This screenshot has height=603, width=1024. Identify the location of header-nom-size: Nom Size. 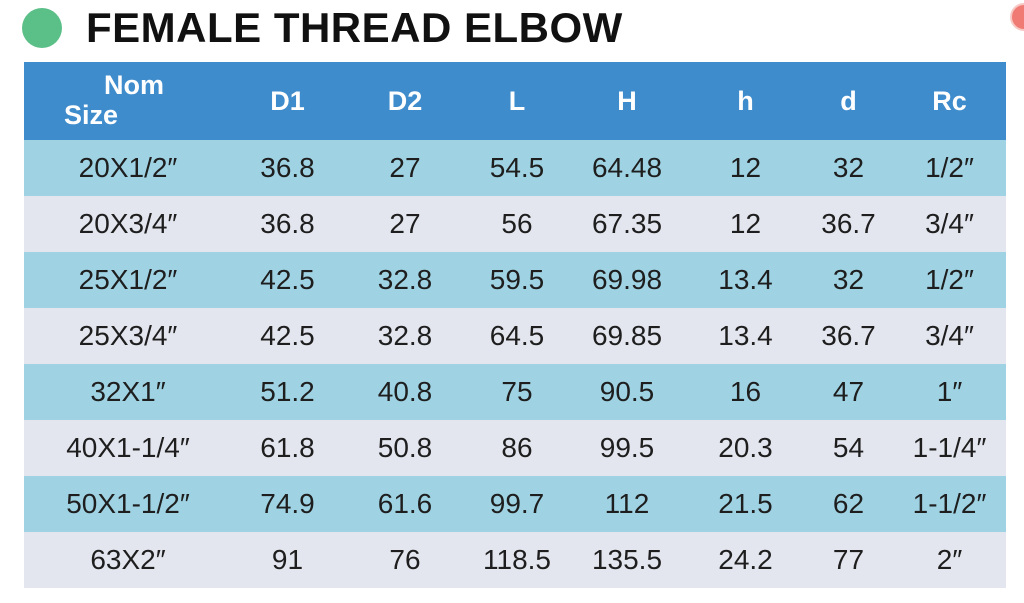
(128, 101).